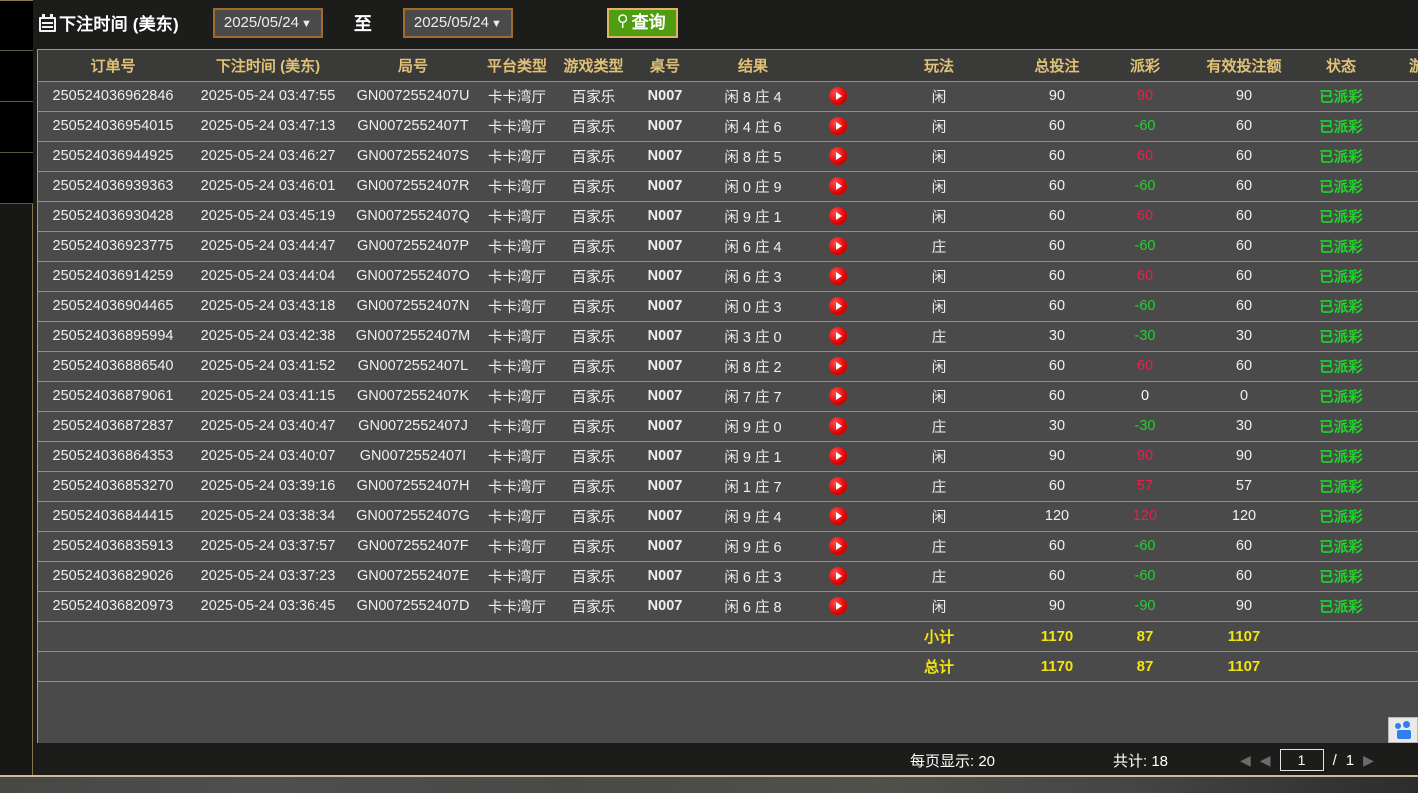 Image resolution: width=1418 pixels, height=793 pixels. I want to click on first-page-button: ◀, so click(1245, 760).